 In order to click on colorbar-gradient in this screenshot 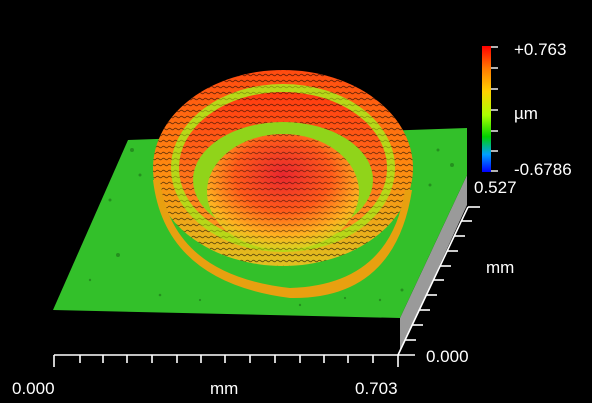, I will do `click(486, 109)`.